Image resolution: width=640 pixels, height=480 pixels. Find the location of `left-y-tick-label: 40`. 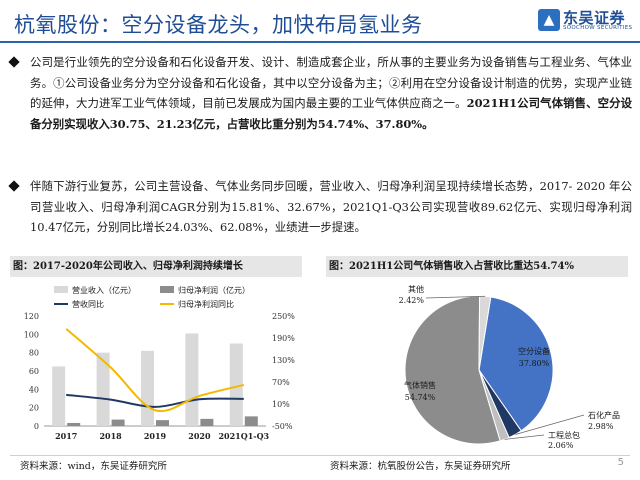

left-y-tick-label: 40 is located at coordinates (34, 389).